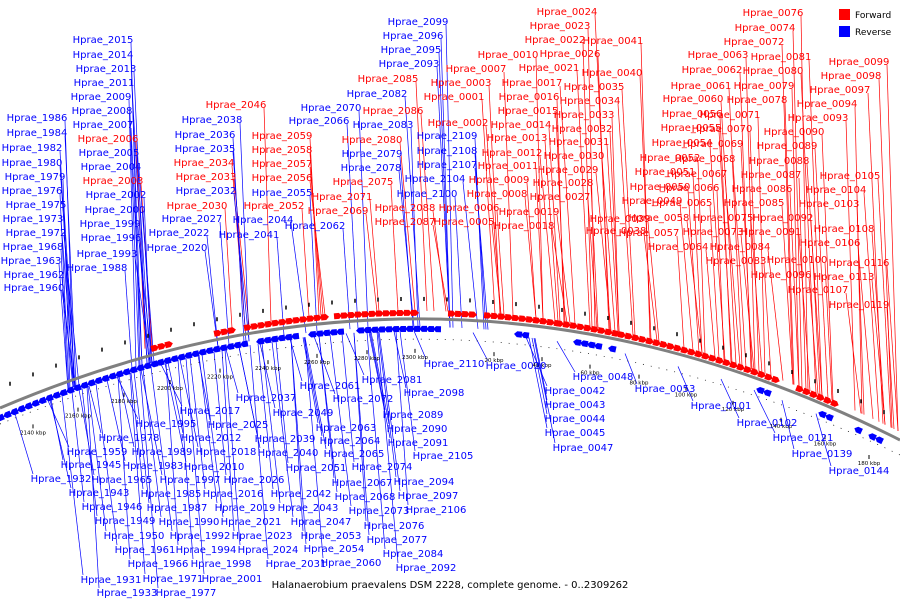 This screenshot has height=600, width=900. Describe the element at coordinates (190, 480) in the screenshot. I see `gene-label-hprae-1997: Hprae_1997` at that location.